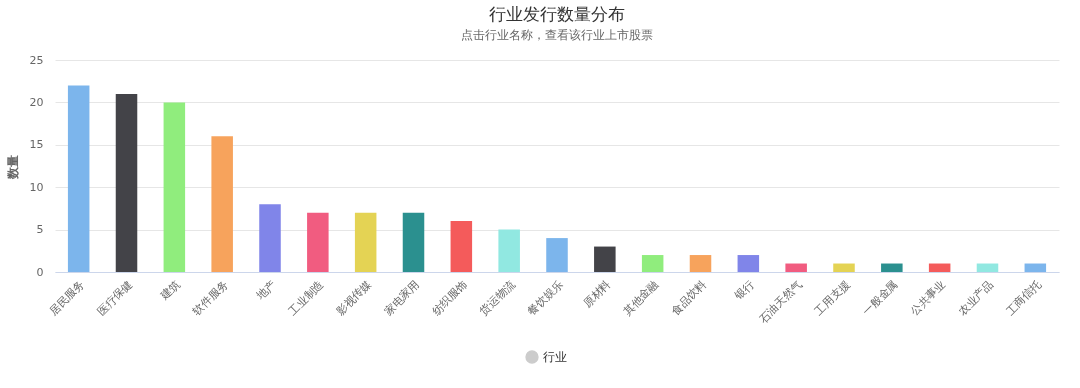  What do you see at coordinates (780, 301) in the screenshot?
I see `x-tick-label: 石油天然气` at bounding box center [780, 301].